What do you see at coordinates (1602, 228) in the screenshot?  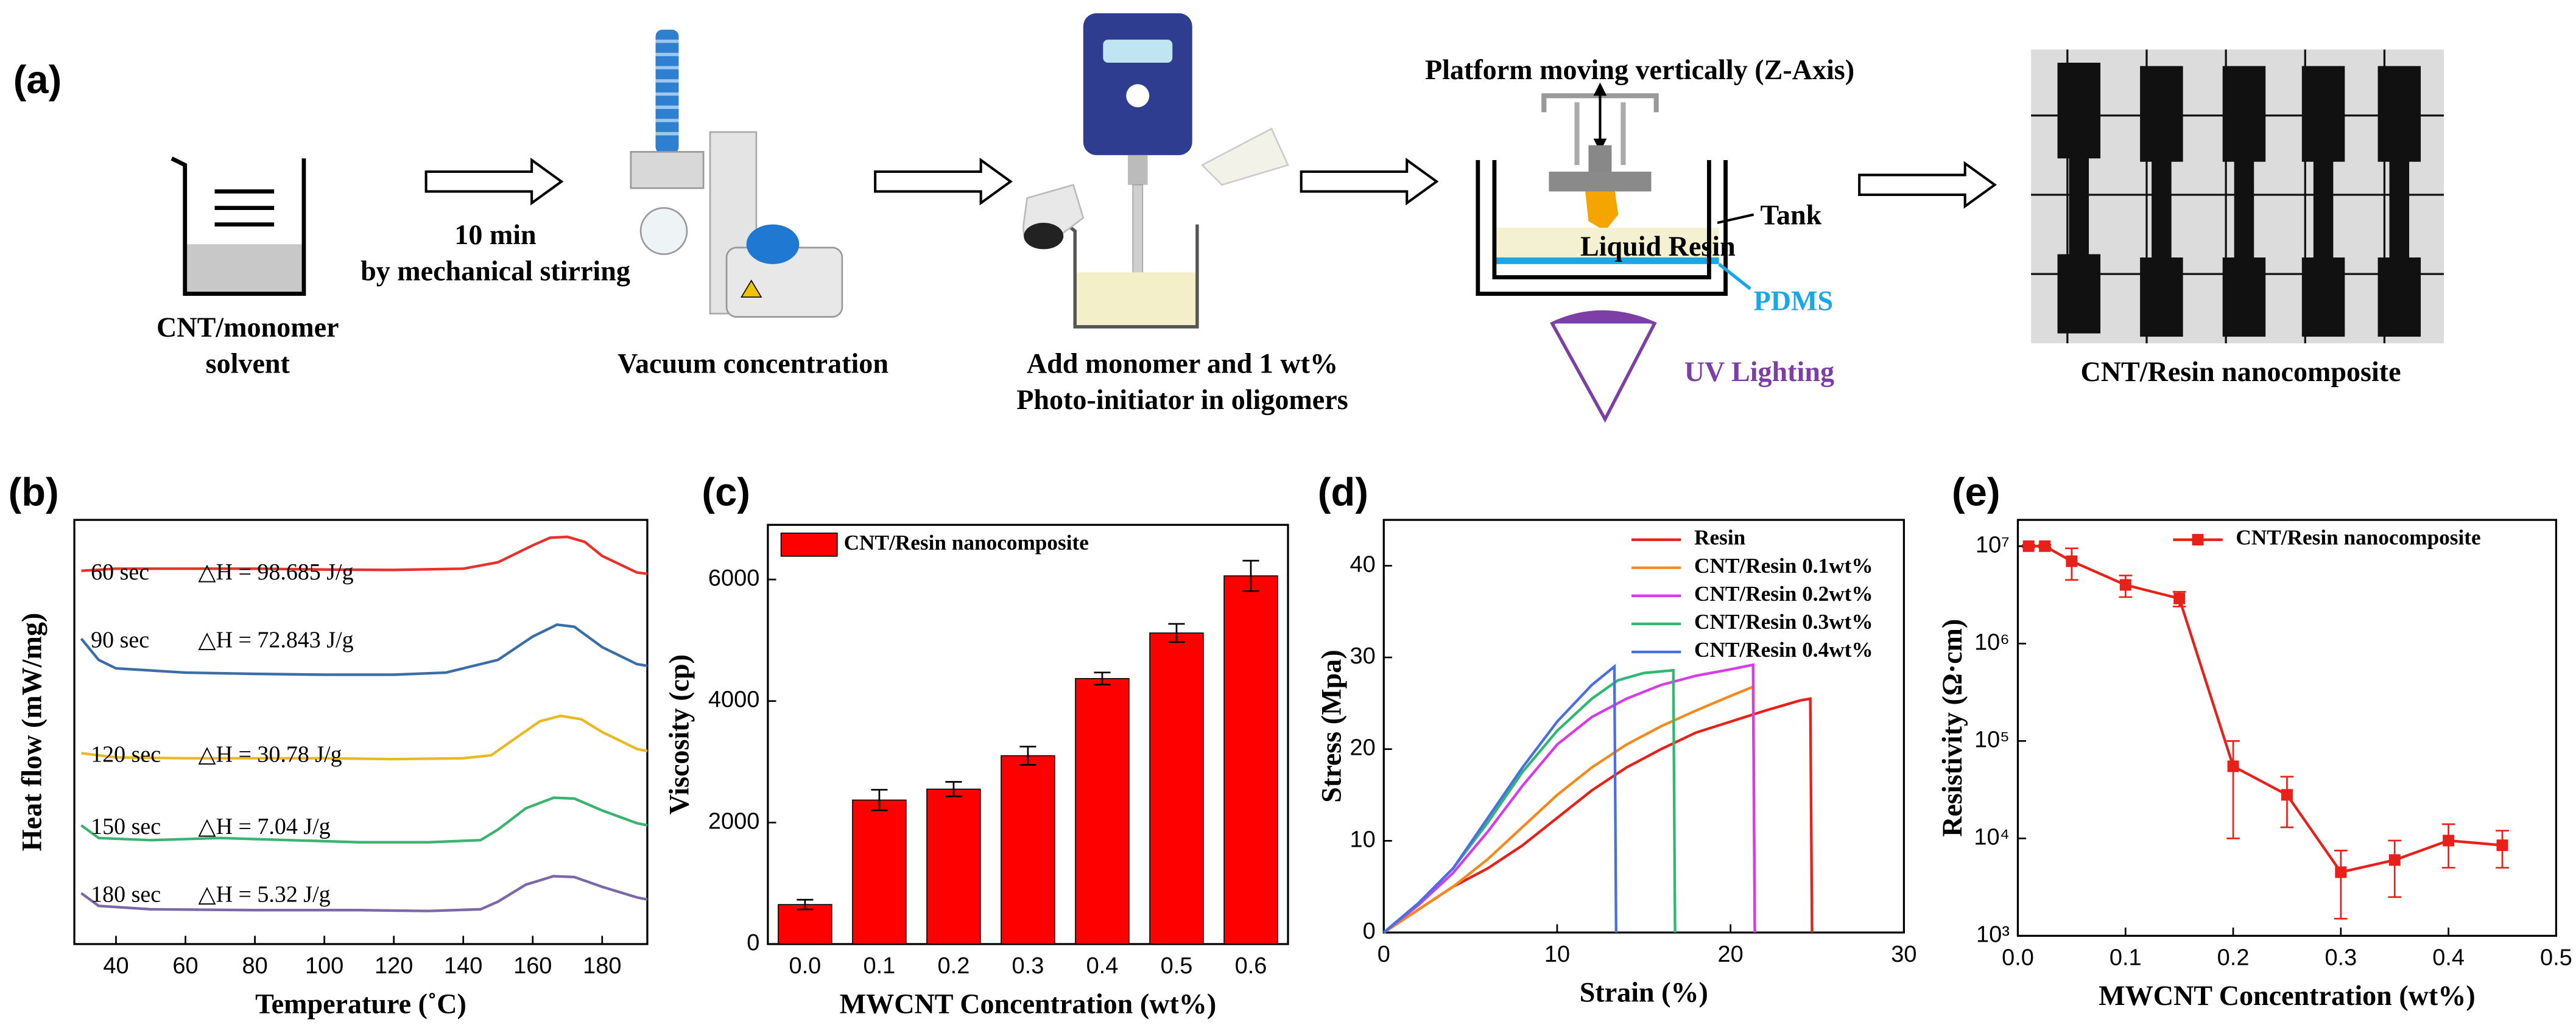 I see `tank-outline` at bounding box center [1602, 228].